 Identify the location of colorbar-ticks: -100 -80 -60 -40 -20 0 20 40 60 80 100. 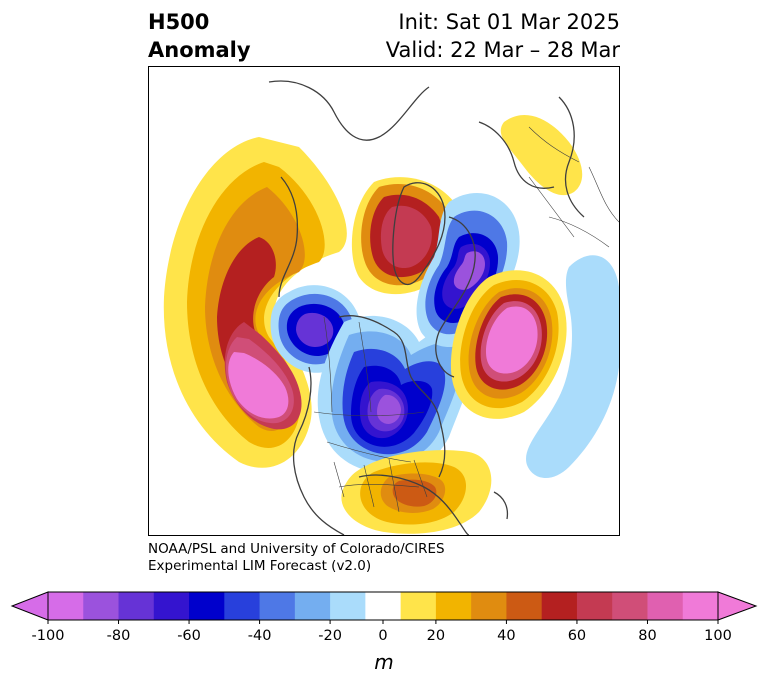
(384, 638).